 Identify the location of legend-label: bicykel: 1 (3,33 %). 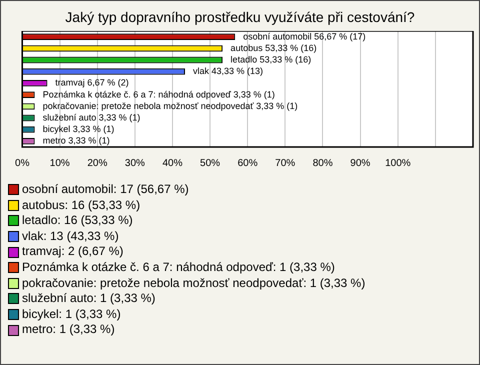
(71, 314).